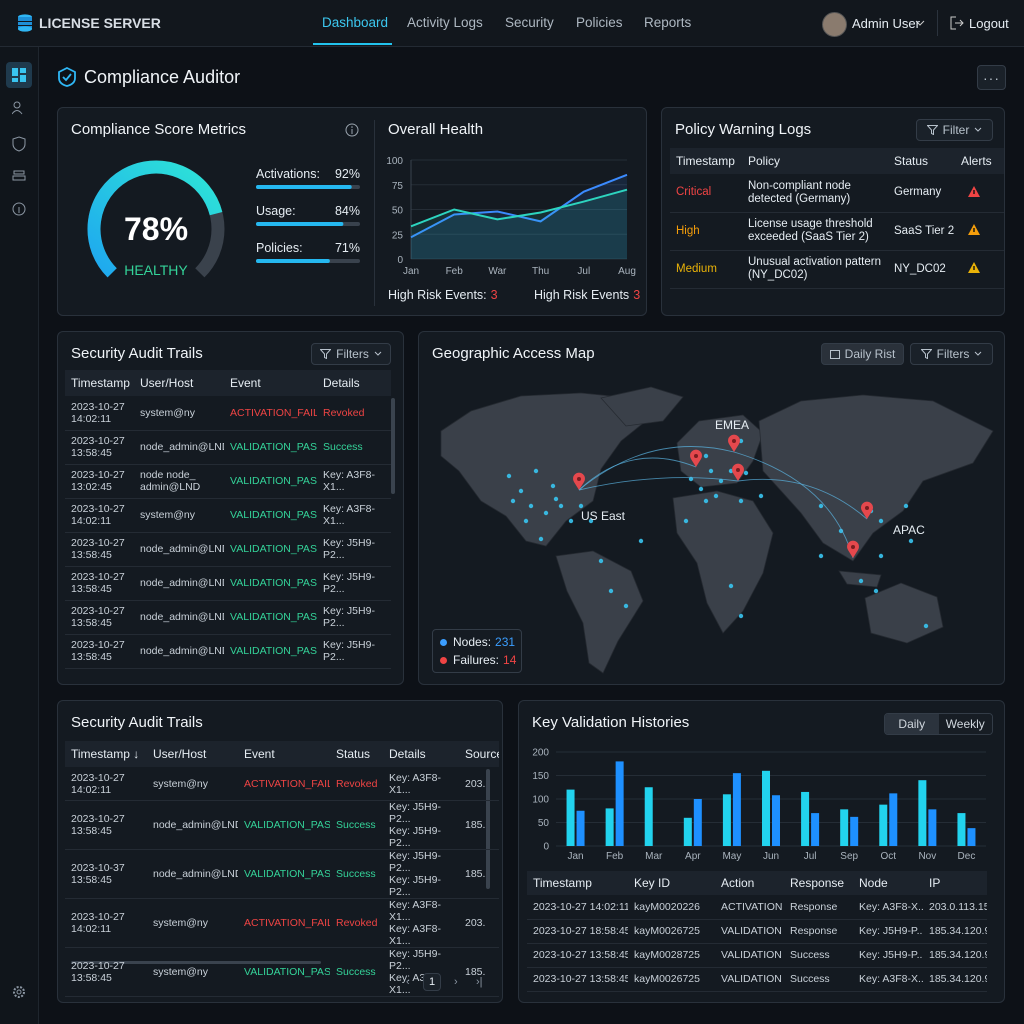 The width and height of the screenshot is (1024, 1024). Describe the element at coordinates (355, 22) in the screenshot. I see `nav-tab: Dashboard` at that location.